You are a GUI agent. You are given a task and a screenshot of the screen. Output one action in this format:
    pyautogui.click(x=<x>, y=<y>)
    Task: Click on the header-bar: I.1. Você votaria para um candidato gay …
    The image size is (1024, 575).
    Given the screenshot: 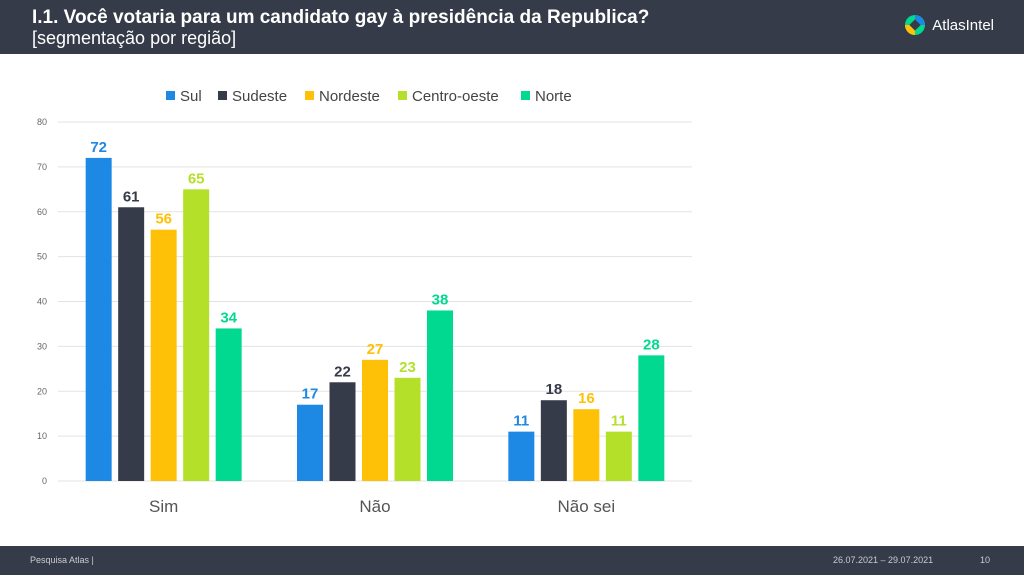 What is the action you would take?
    pyautogui.click(x=512, y=27)
    